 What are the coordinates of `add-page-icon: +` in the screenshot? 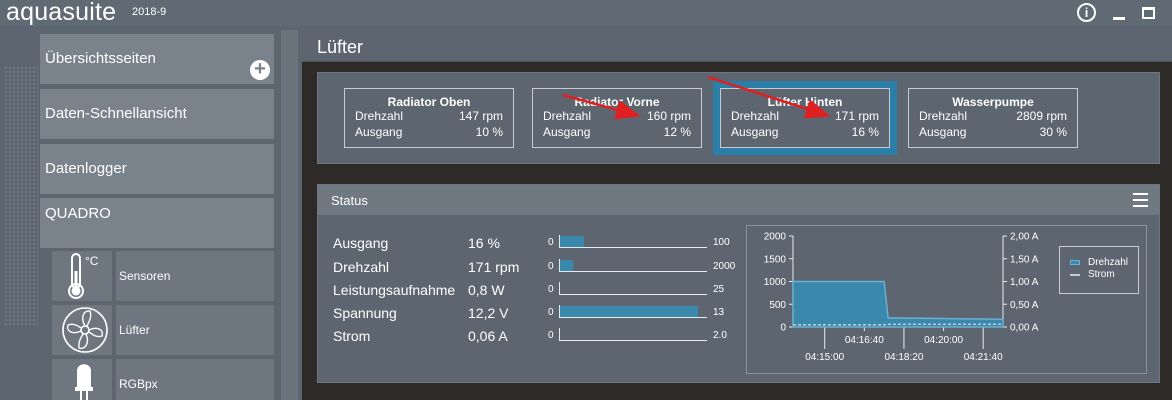 It's located at (260, 69).